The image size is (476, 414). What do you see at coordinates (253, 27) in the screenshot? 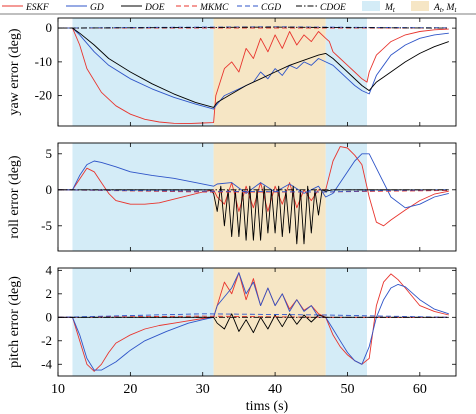
I see `series-cdoe-line` at bounding box center [253, 27].